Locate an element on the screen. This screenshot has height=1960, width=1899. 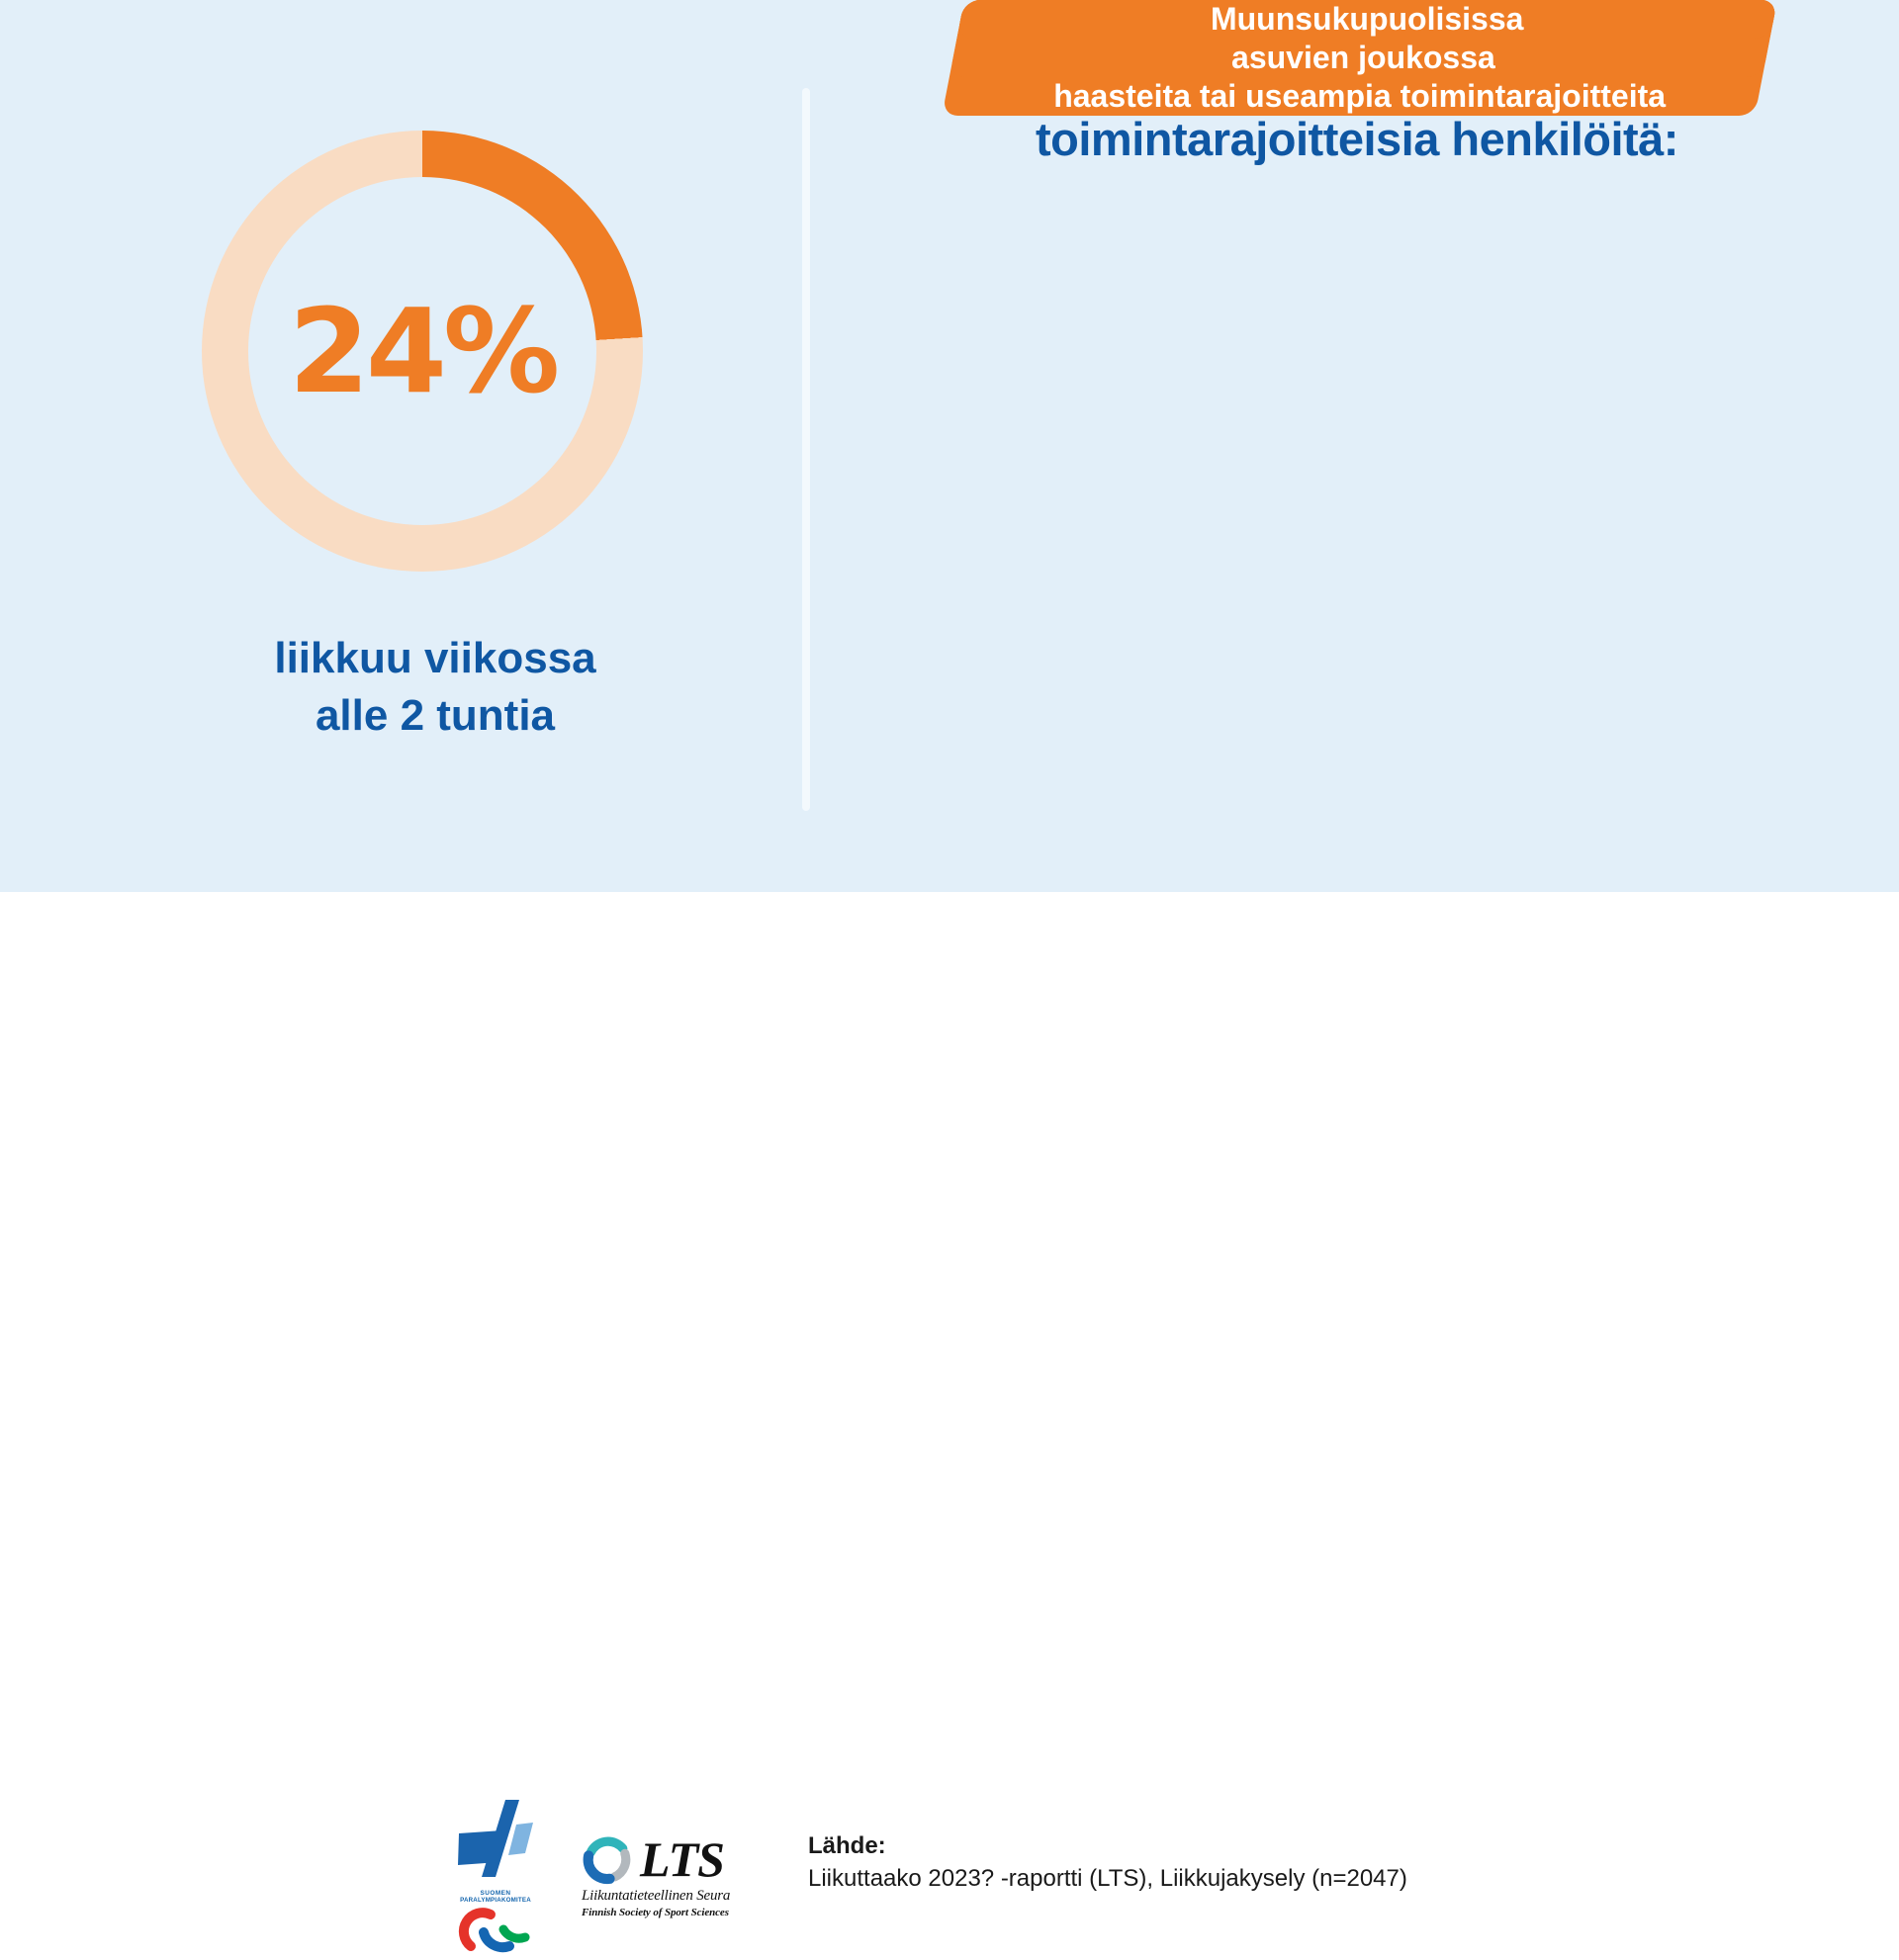
banner-text: Muunsukupuolisissa is located at coordinates (1367, 19).